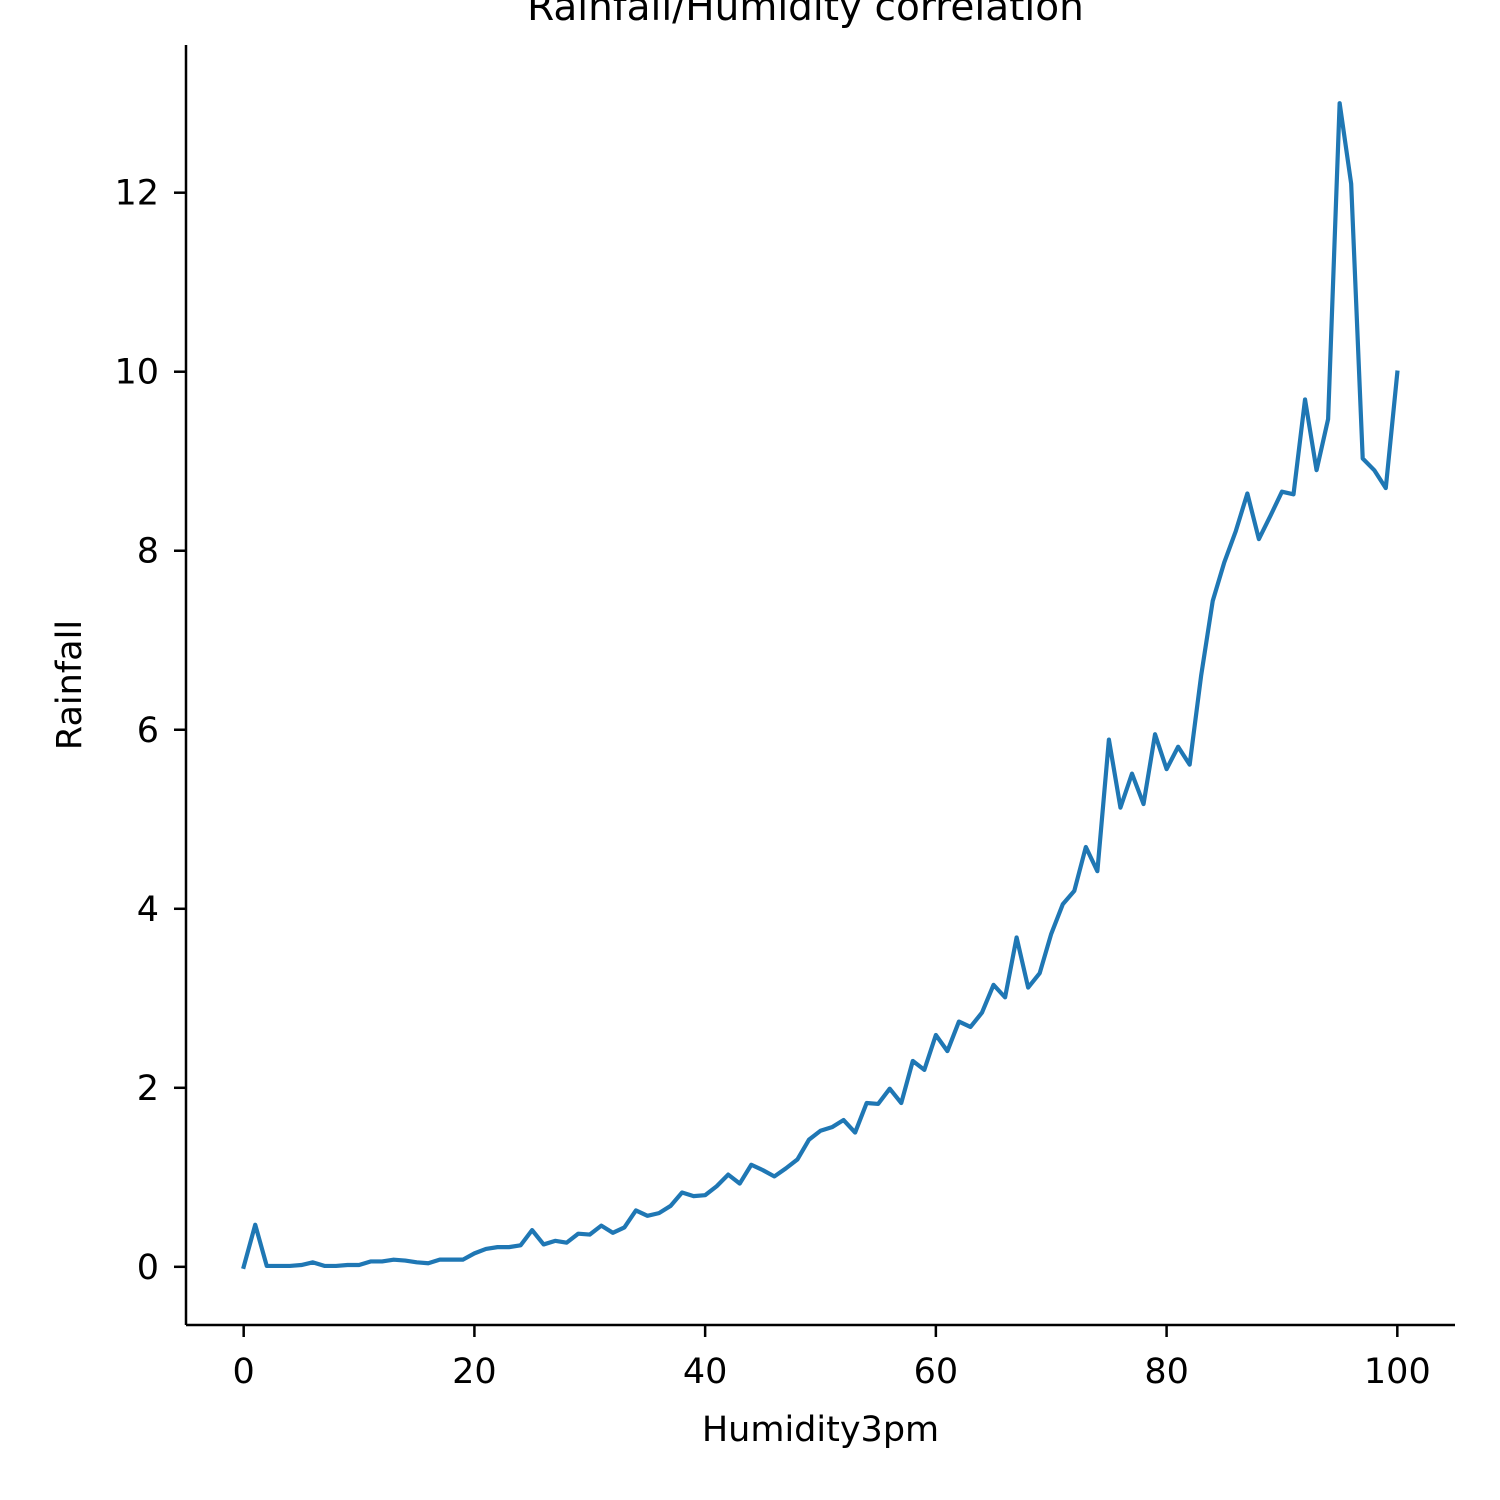 Image resolution: width=1500 pixels, height=1500 pixels. I want to click on x-axis-label: Humidity3pm, so click(820, 1430).